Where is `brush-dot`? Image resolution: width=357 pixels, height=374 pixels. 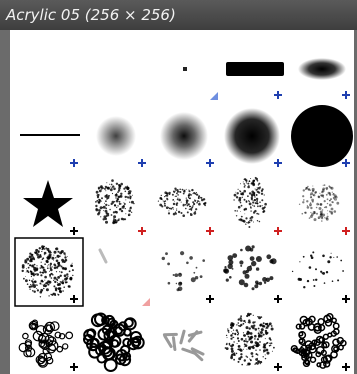 brush-dot is located at coordinates (185, 69).